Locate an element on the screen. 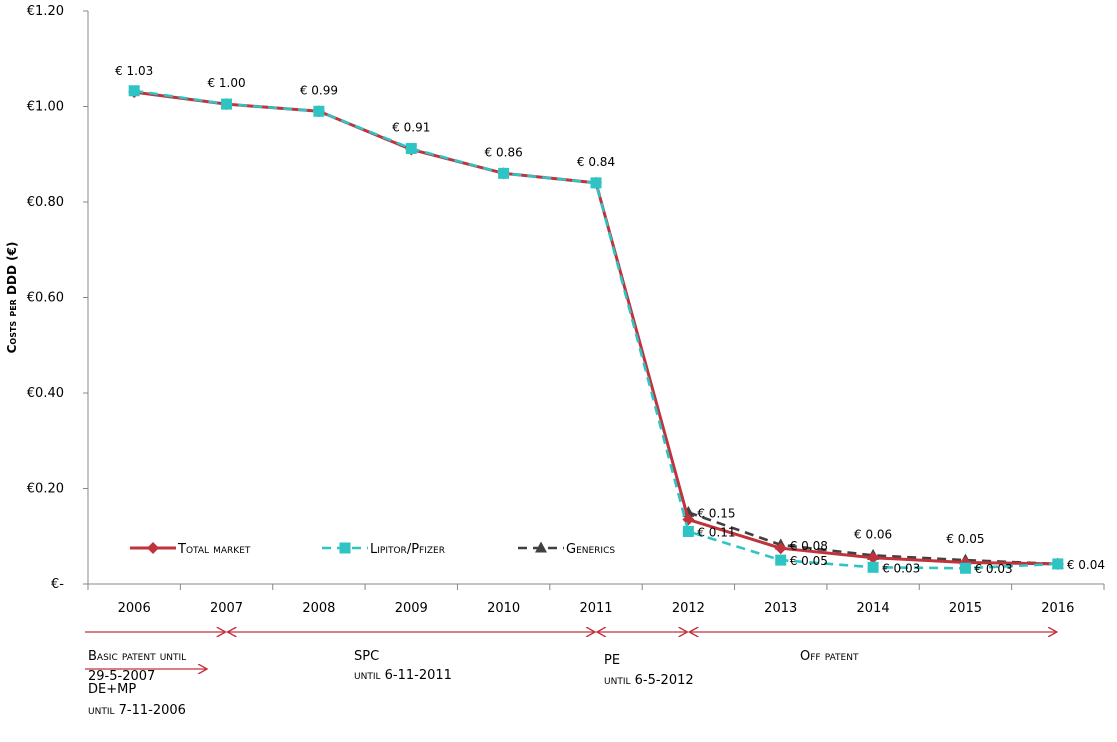  period-label: 29-5-2007 is located at coordinates (121, 676).